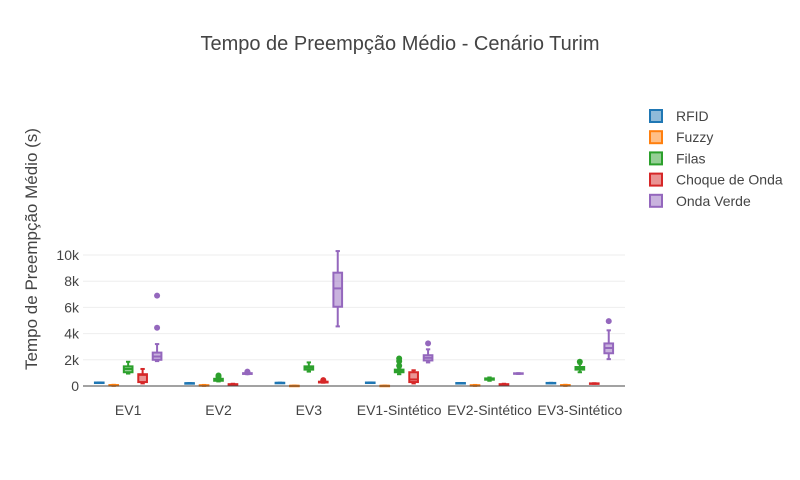 The width and height of the screenshot is (800, 480). I want to click on y-tick-label: 8k, so click(72, 281).